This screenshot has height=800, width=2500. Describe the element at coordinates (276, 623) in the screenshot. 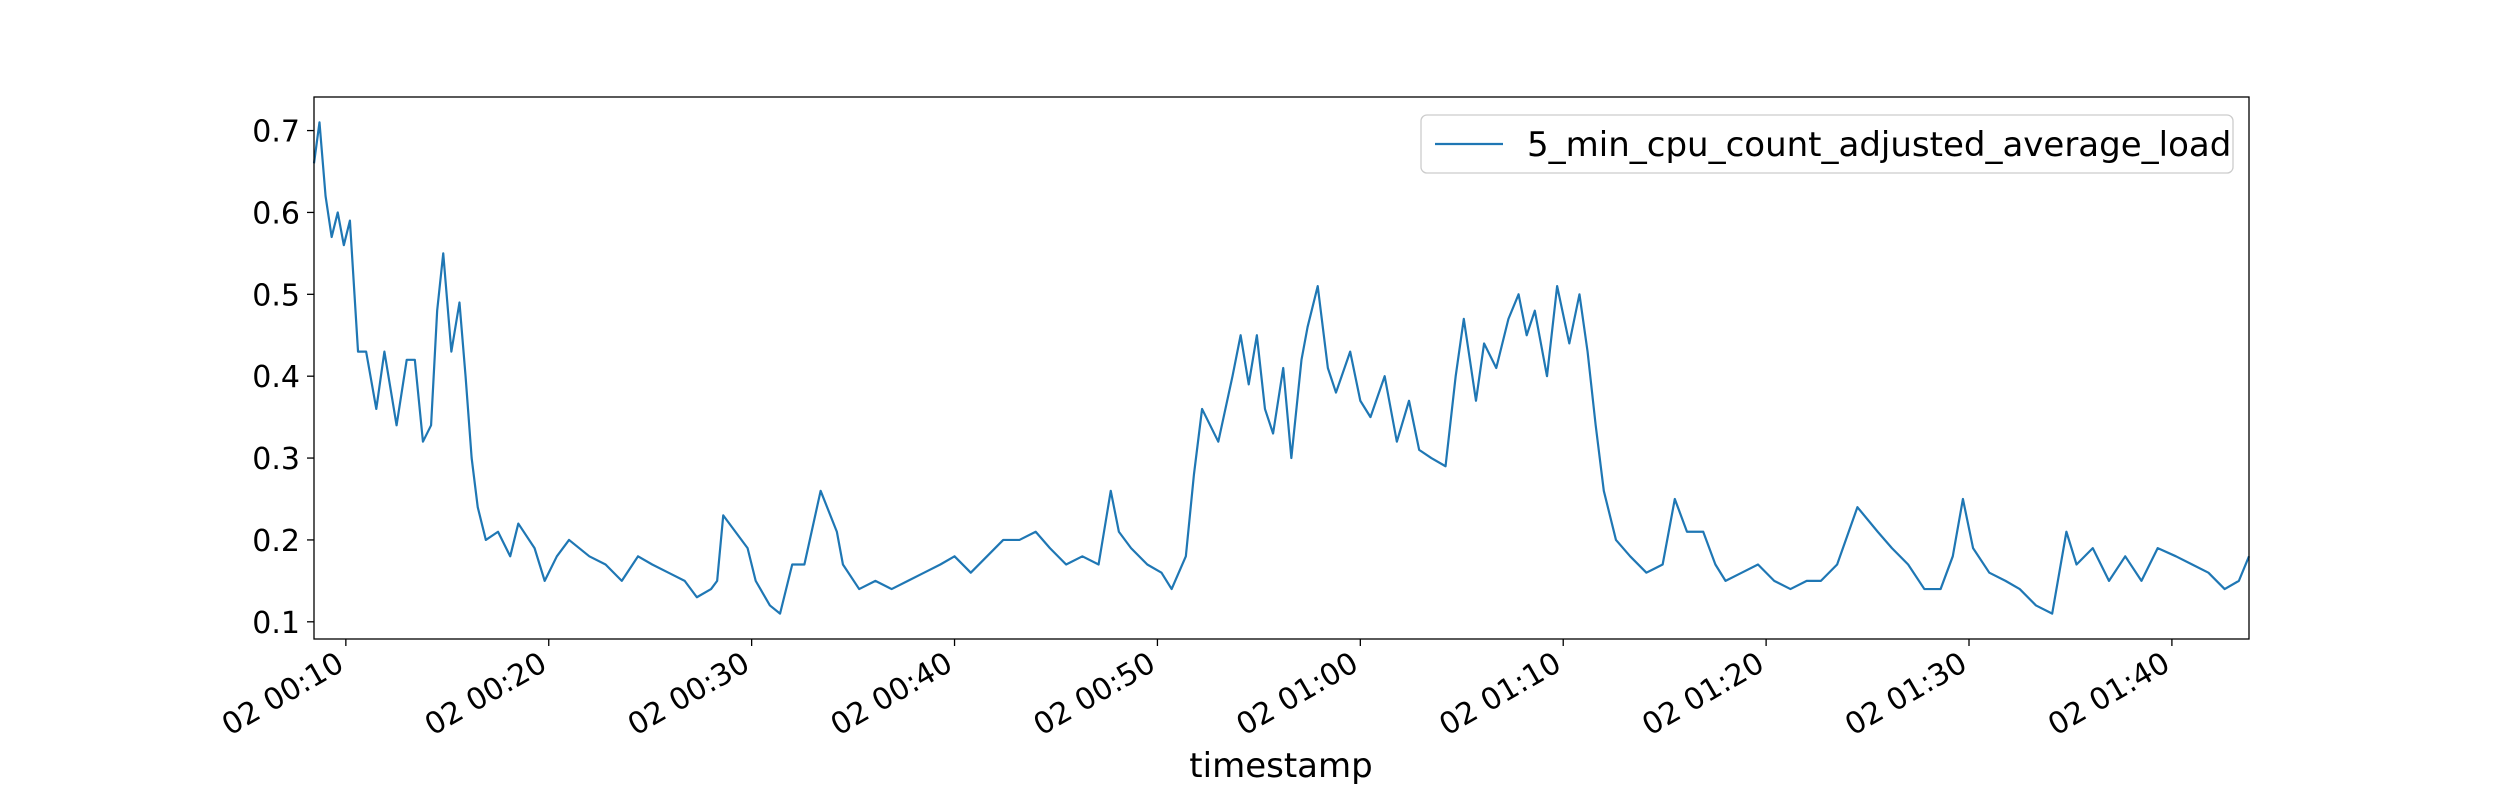

I see `y-tick-label: 0.1` at that location.